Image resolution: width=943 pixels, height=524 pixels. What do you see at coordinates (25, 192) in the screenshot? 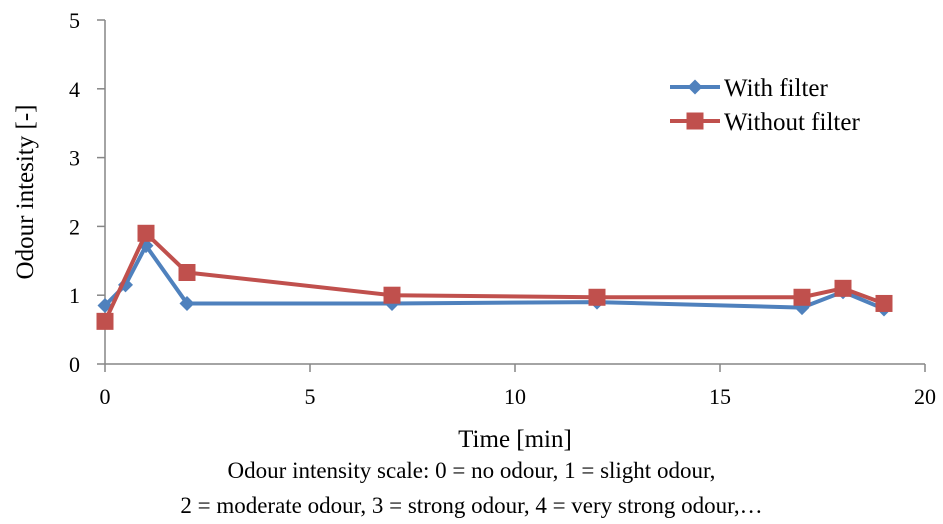
I see `y-axis-title: Odour intesity [-]` at bounding box center [25, 192].